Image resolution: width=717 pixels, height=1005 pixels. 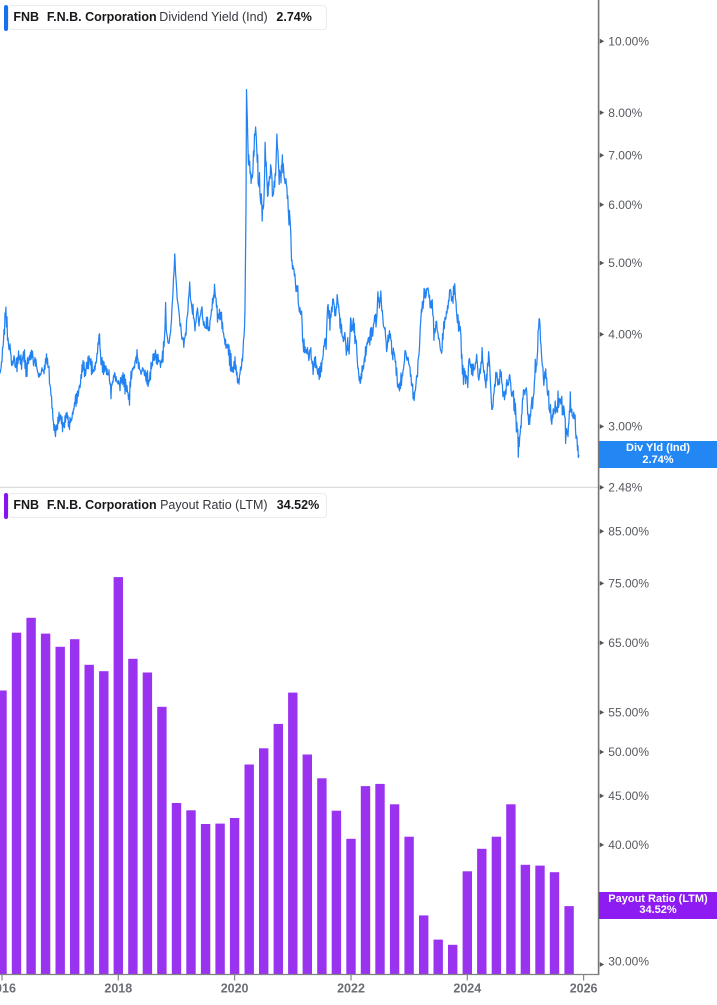 I want to click on svg-text: 45.00%, so click(x=628, y=796).